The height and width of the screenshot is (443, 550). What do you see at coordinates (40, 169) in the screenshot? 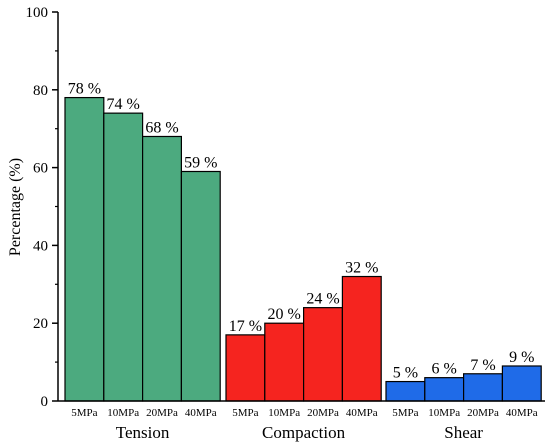
I see `y-tick-label: 60` at bounding box center [40, 169].